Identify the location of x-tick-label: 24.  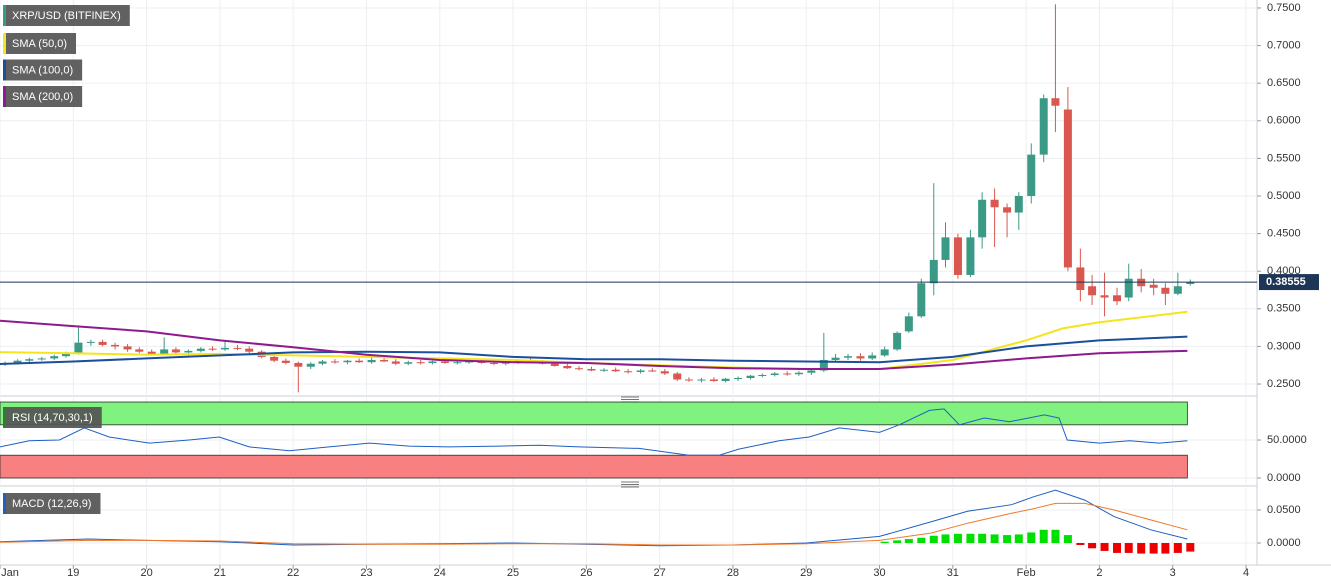
(440, 573).